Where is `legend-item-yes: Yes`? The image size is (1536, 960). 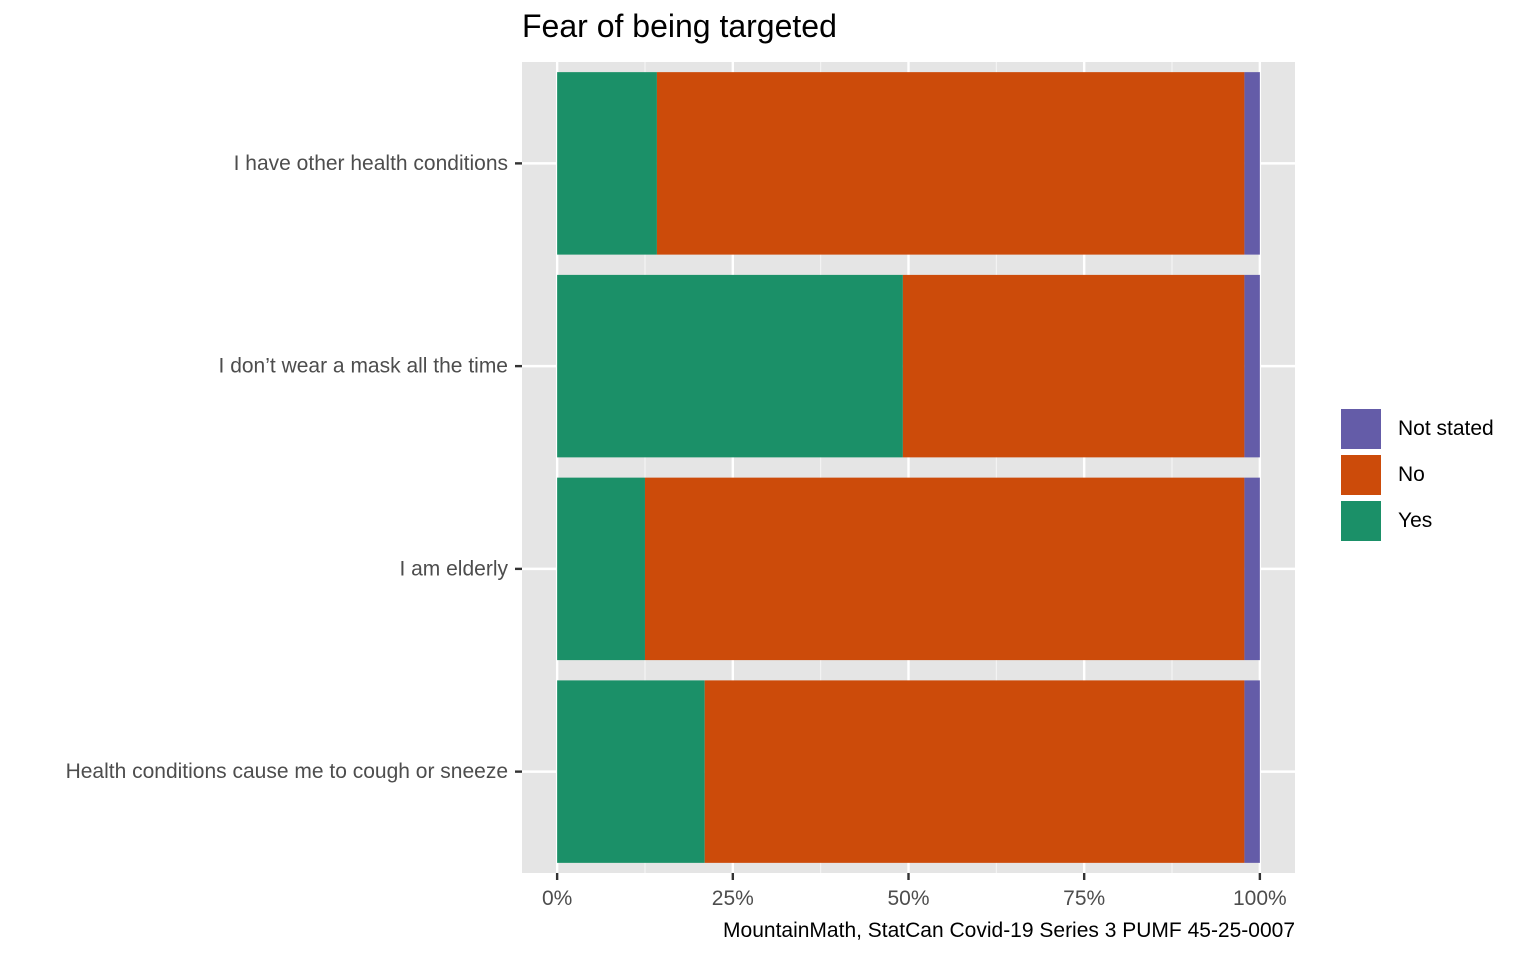
legend-item-yes: Yes is located at coordinates (1417, 521).